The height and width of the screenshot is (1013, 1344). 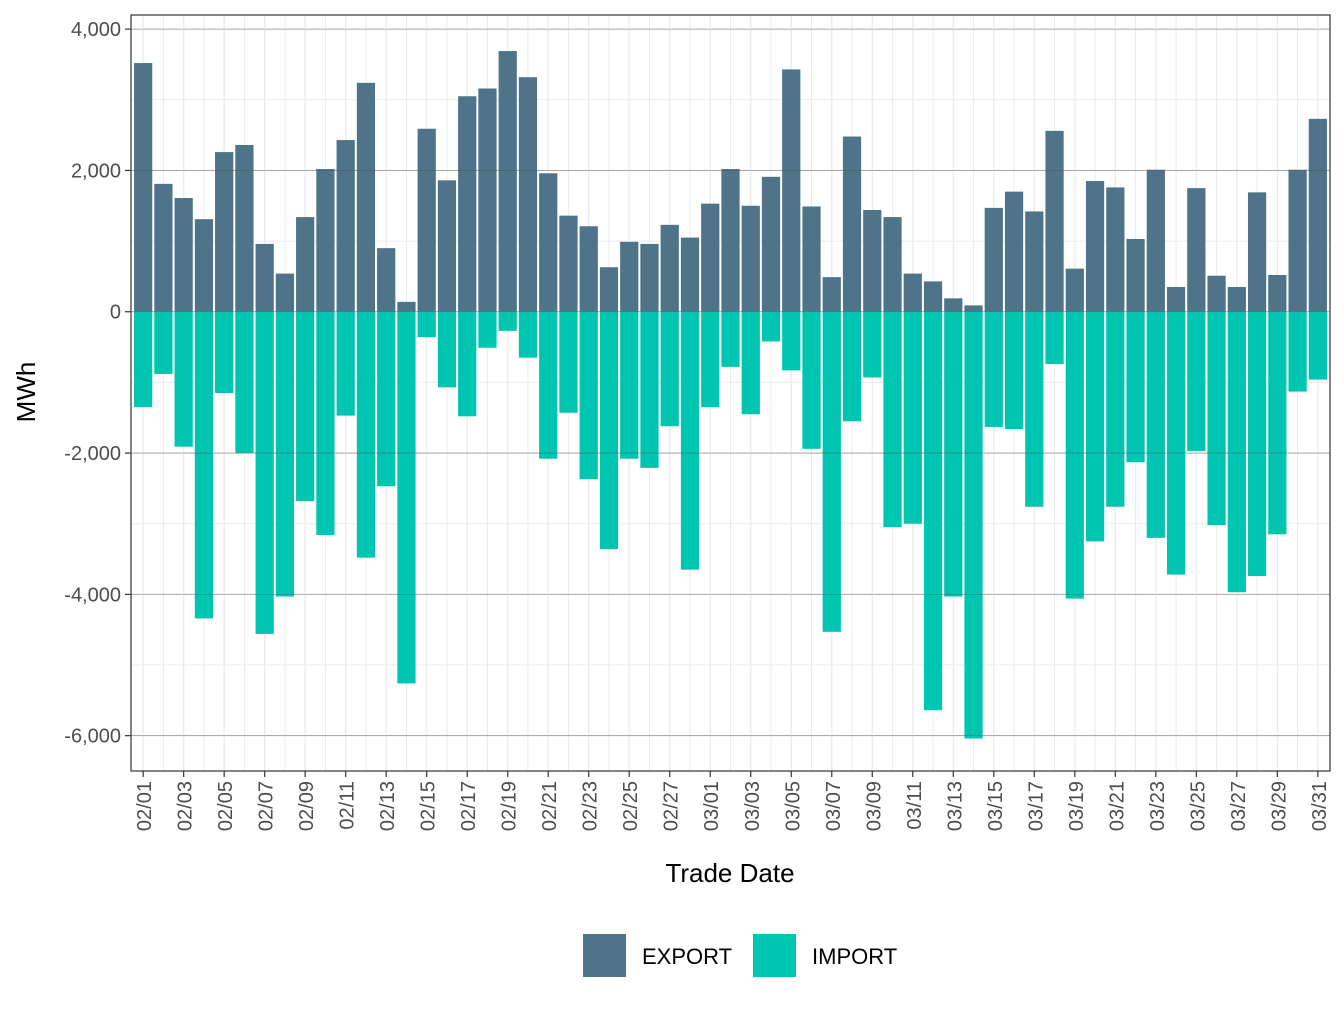 What do you see at coordinates (1279, 806) in the screenshot?
I see `x-tick-label: 03/29` at bounding box center [1279, 806].